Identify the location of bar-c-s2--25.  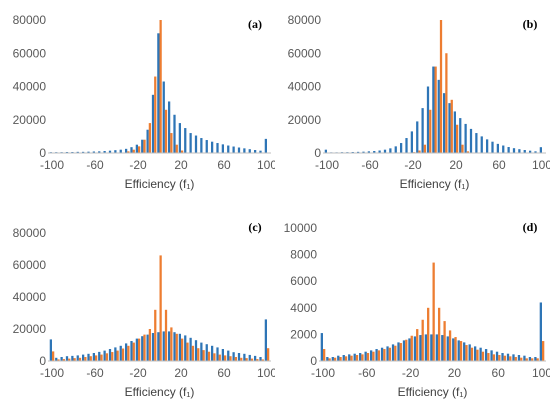
(133, 351).